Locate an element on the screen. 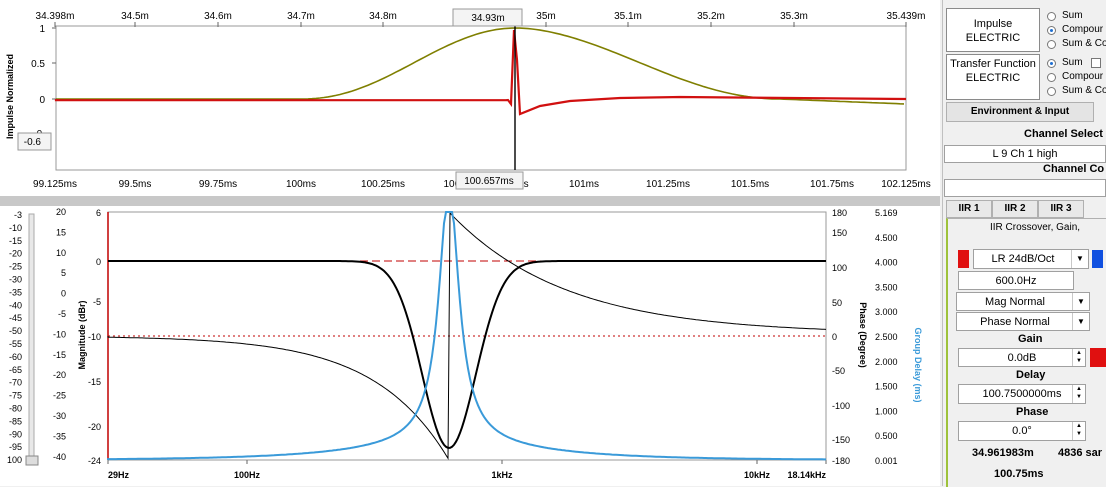  radio-label: Compour is located at coordinates (1083, 29).